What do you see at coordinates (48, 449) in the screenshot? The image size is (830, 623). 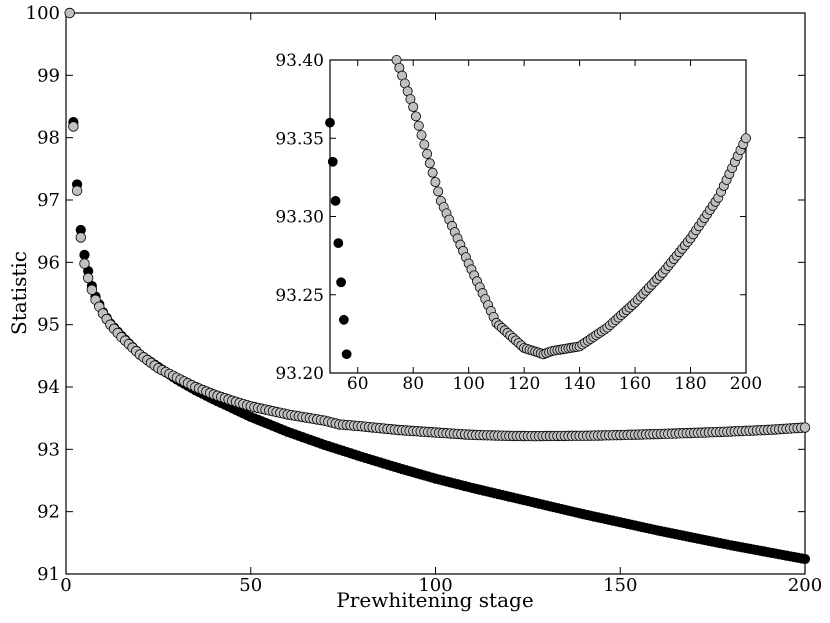 I see `y-tick-label: 93` at bounding box center [48, 449].